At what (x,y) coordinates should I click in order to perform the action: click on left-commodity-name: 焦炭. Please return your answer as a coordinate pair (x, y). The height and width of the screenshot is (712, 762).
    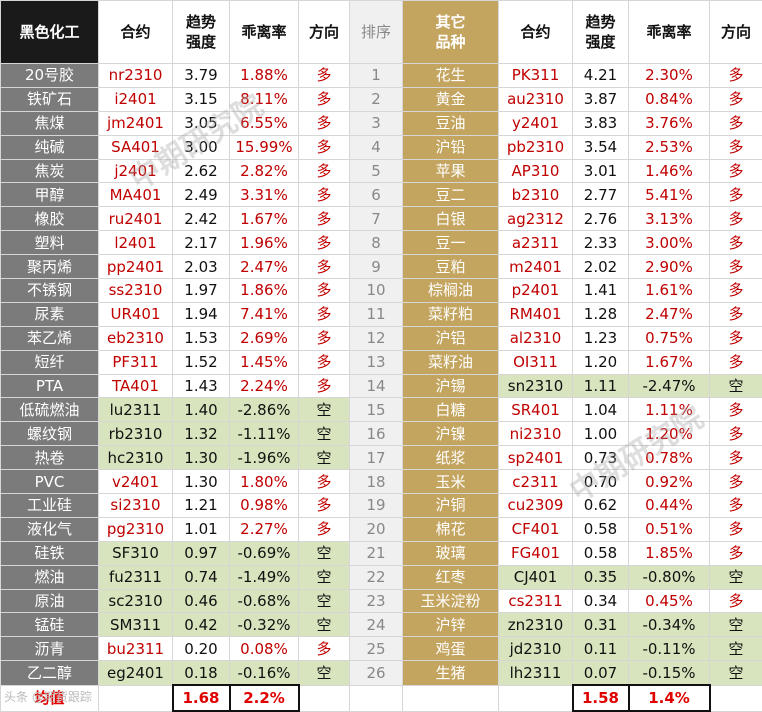
    Looking at the image, I should click on (50, 171).